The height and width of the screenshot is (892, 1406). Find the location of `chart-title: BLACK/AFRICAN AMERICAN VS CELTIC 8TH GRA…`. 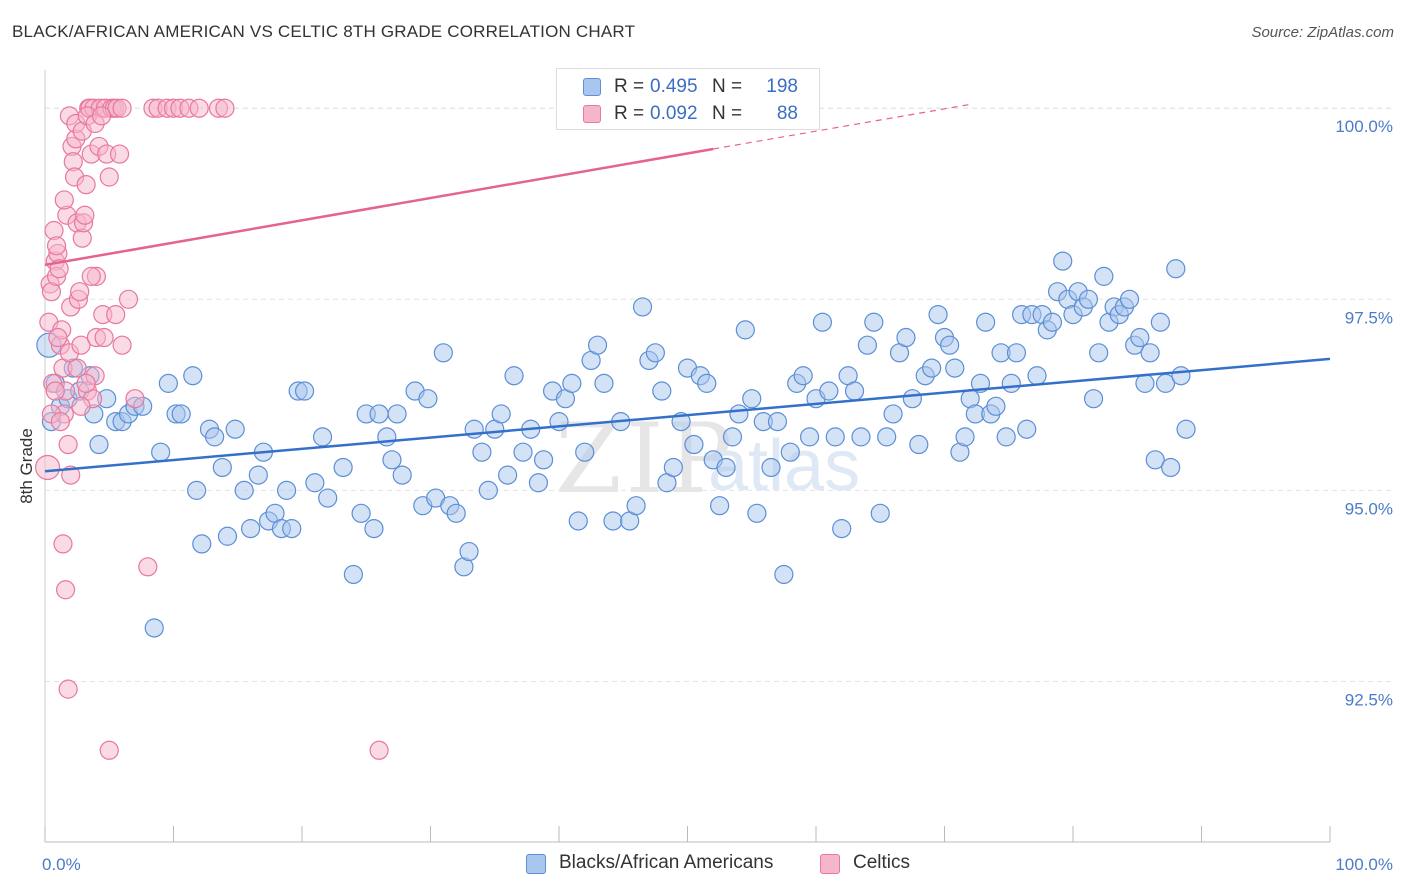

chart-title: BLACK/AFRICAN AMERICAN VS CELTIC 8TH GRA… is located at coordinates (324, 31).